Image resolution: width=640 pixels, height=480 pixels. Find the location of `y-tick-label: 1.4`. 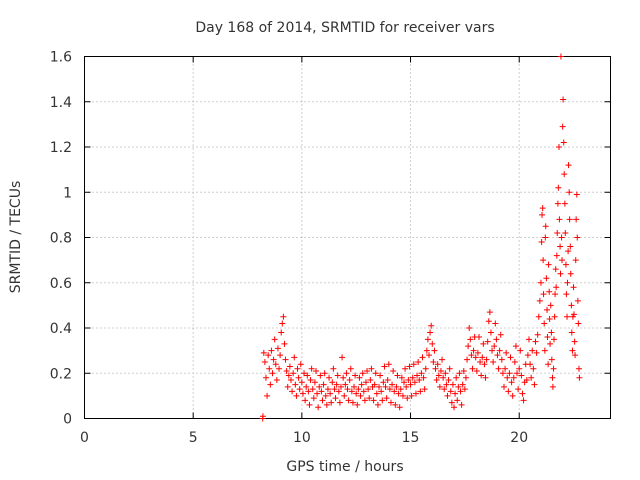

y-tick-label: 1.4 is located at coordinates (61, 103).